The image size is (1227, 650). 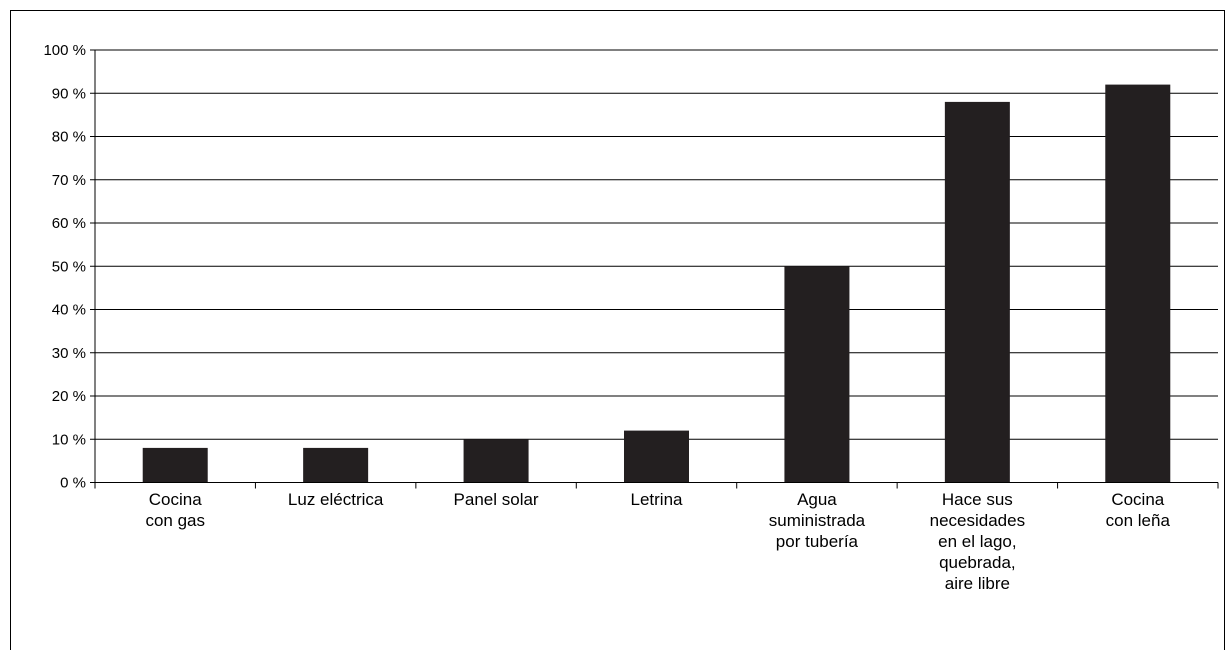 What do you see at coordinates (69, 439) in the screenshot?
I see `y-tick-label: 10 %` at bounding box center [69, 439].